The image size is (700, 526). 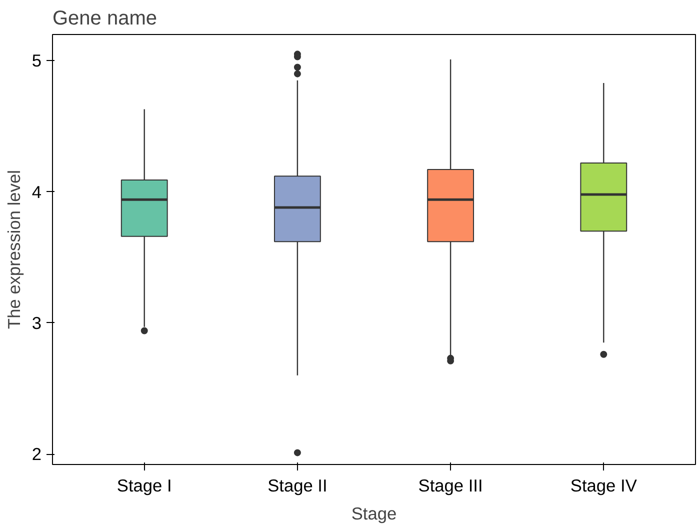 I want to click on x-tick-label: Stage III, so click(x=450, y=486).